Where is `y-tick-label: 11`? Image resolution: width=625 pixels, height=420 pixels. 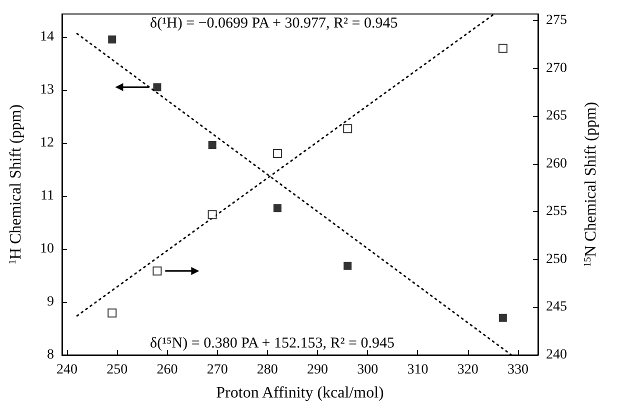 y-tick-label: 11 is located at coordinates (47, 196).